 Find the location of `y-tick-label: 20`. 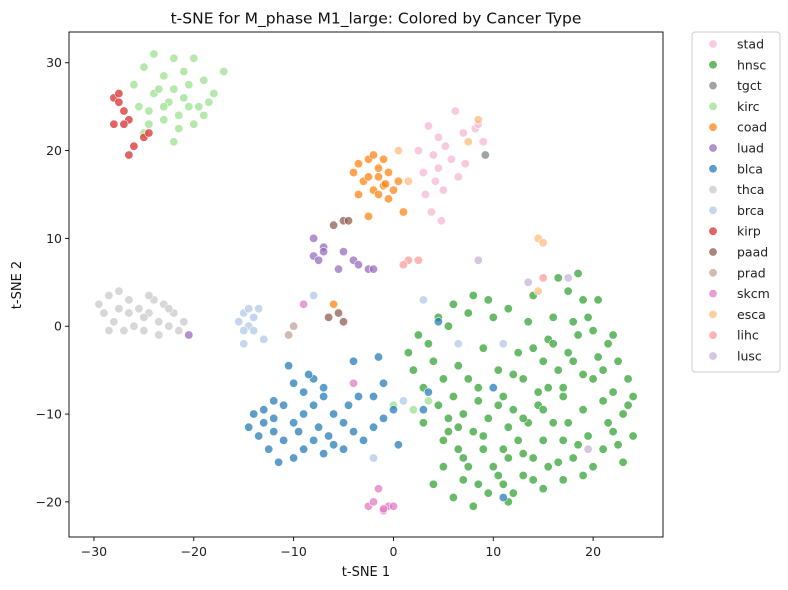

y-tick-label: 20 is located at coordinates (54, 150).